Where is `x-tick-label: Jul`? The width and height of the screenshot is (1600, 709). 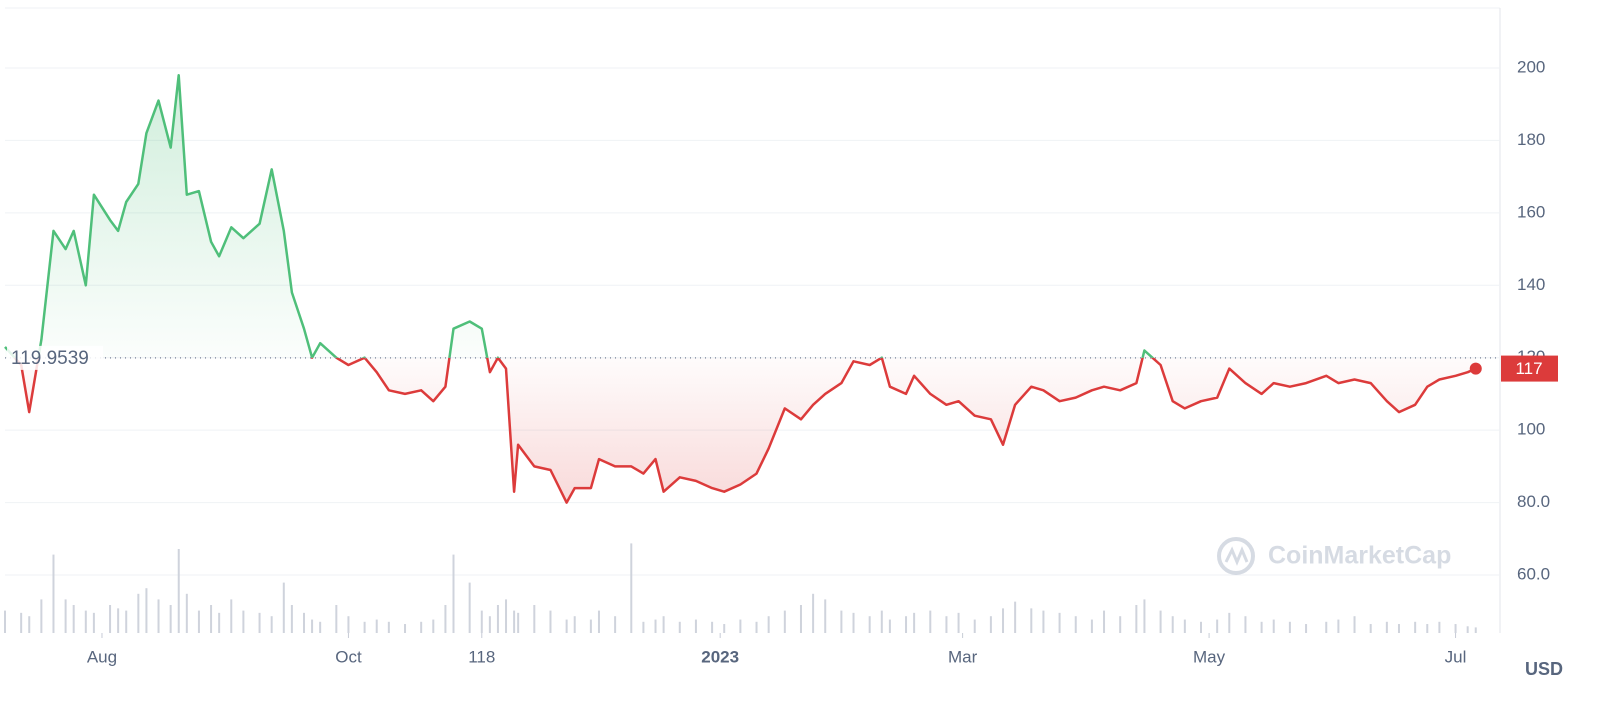
x-tick-label: Jul is located at coordinates (1456, 656).